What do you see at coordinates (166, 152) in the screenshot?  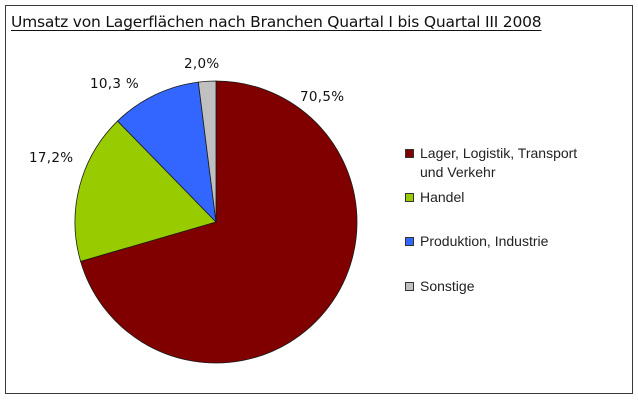 I see `pie-slice-produktion` at bounding box center [166, 152].